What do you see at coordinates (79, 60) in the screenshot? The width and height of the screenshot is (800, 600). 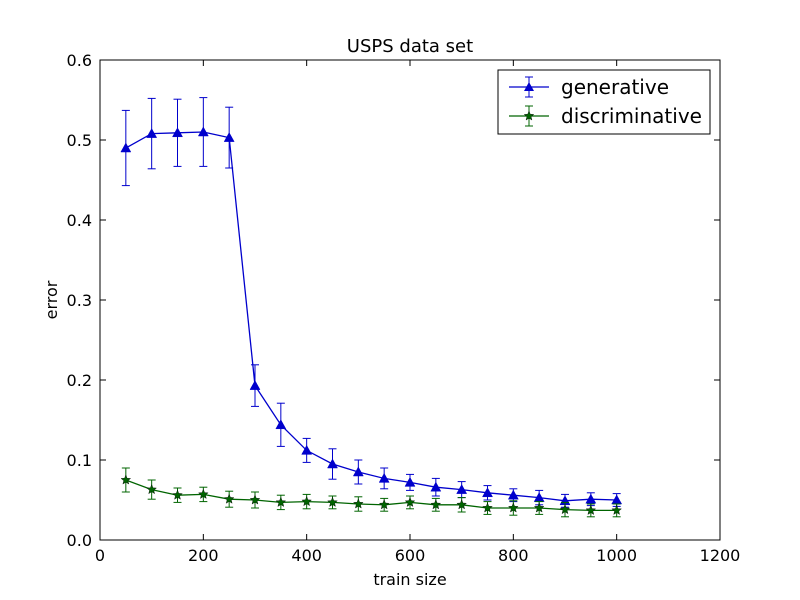 I see `y-tick-label: 0.6` at bounding box center [79, 60].